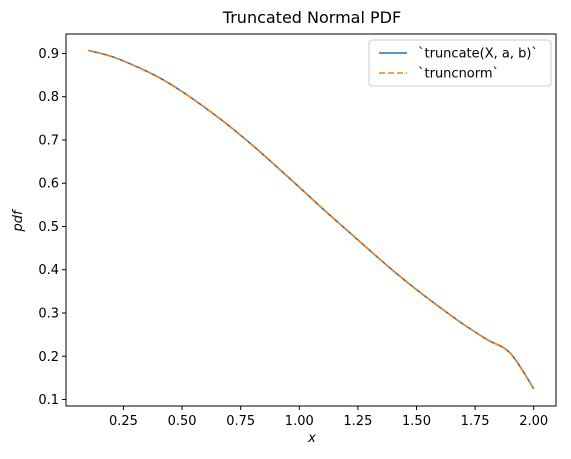  Describe the element at coordinates (48, 140) in the screenshot. I see `y-tick-label: 0.7` at that location.